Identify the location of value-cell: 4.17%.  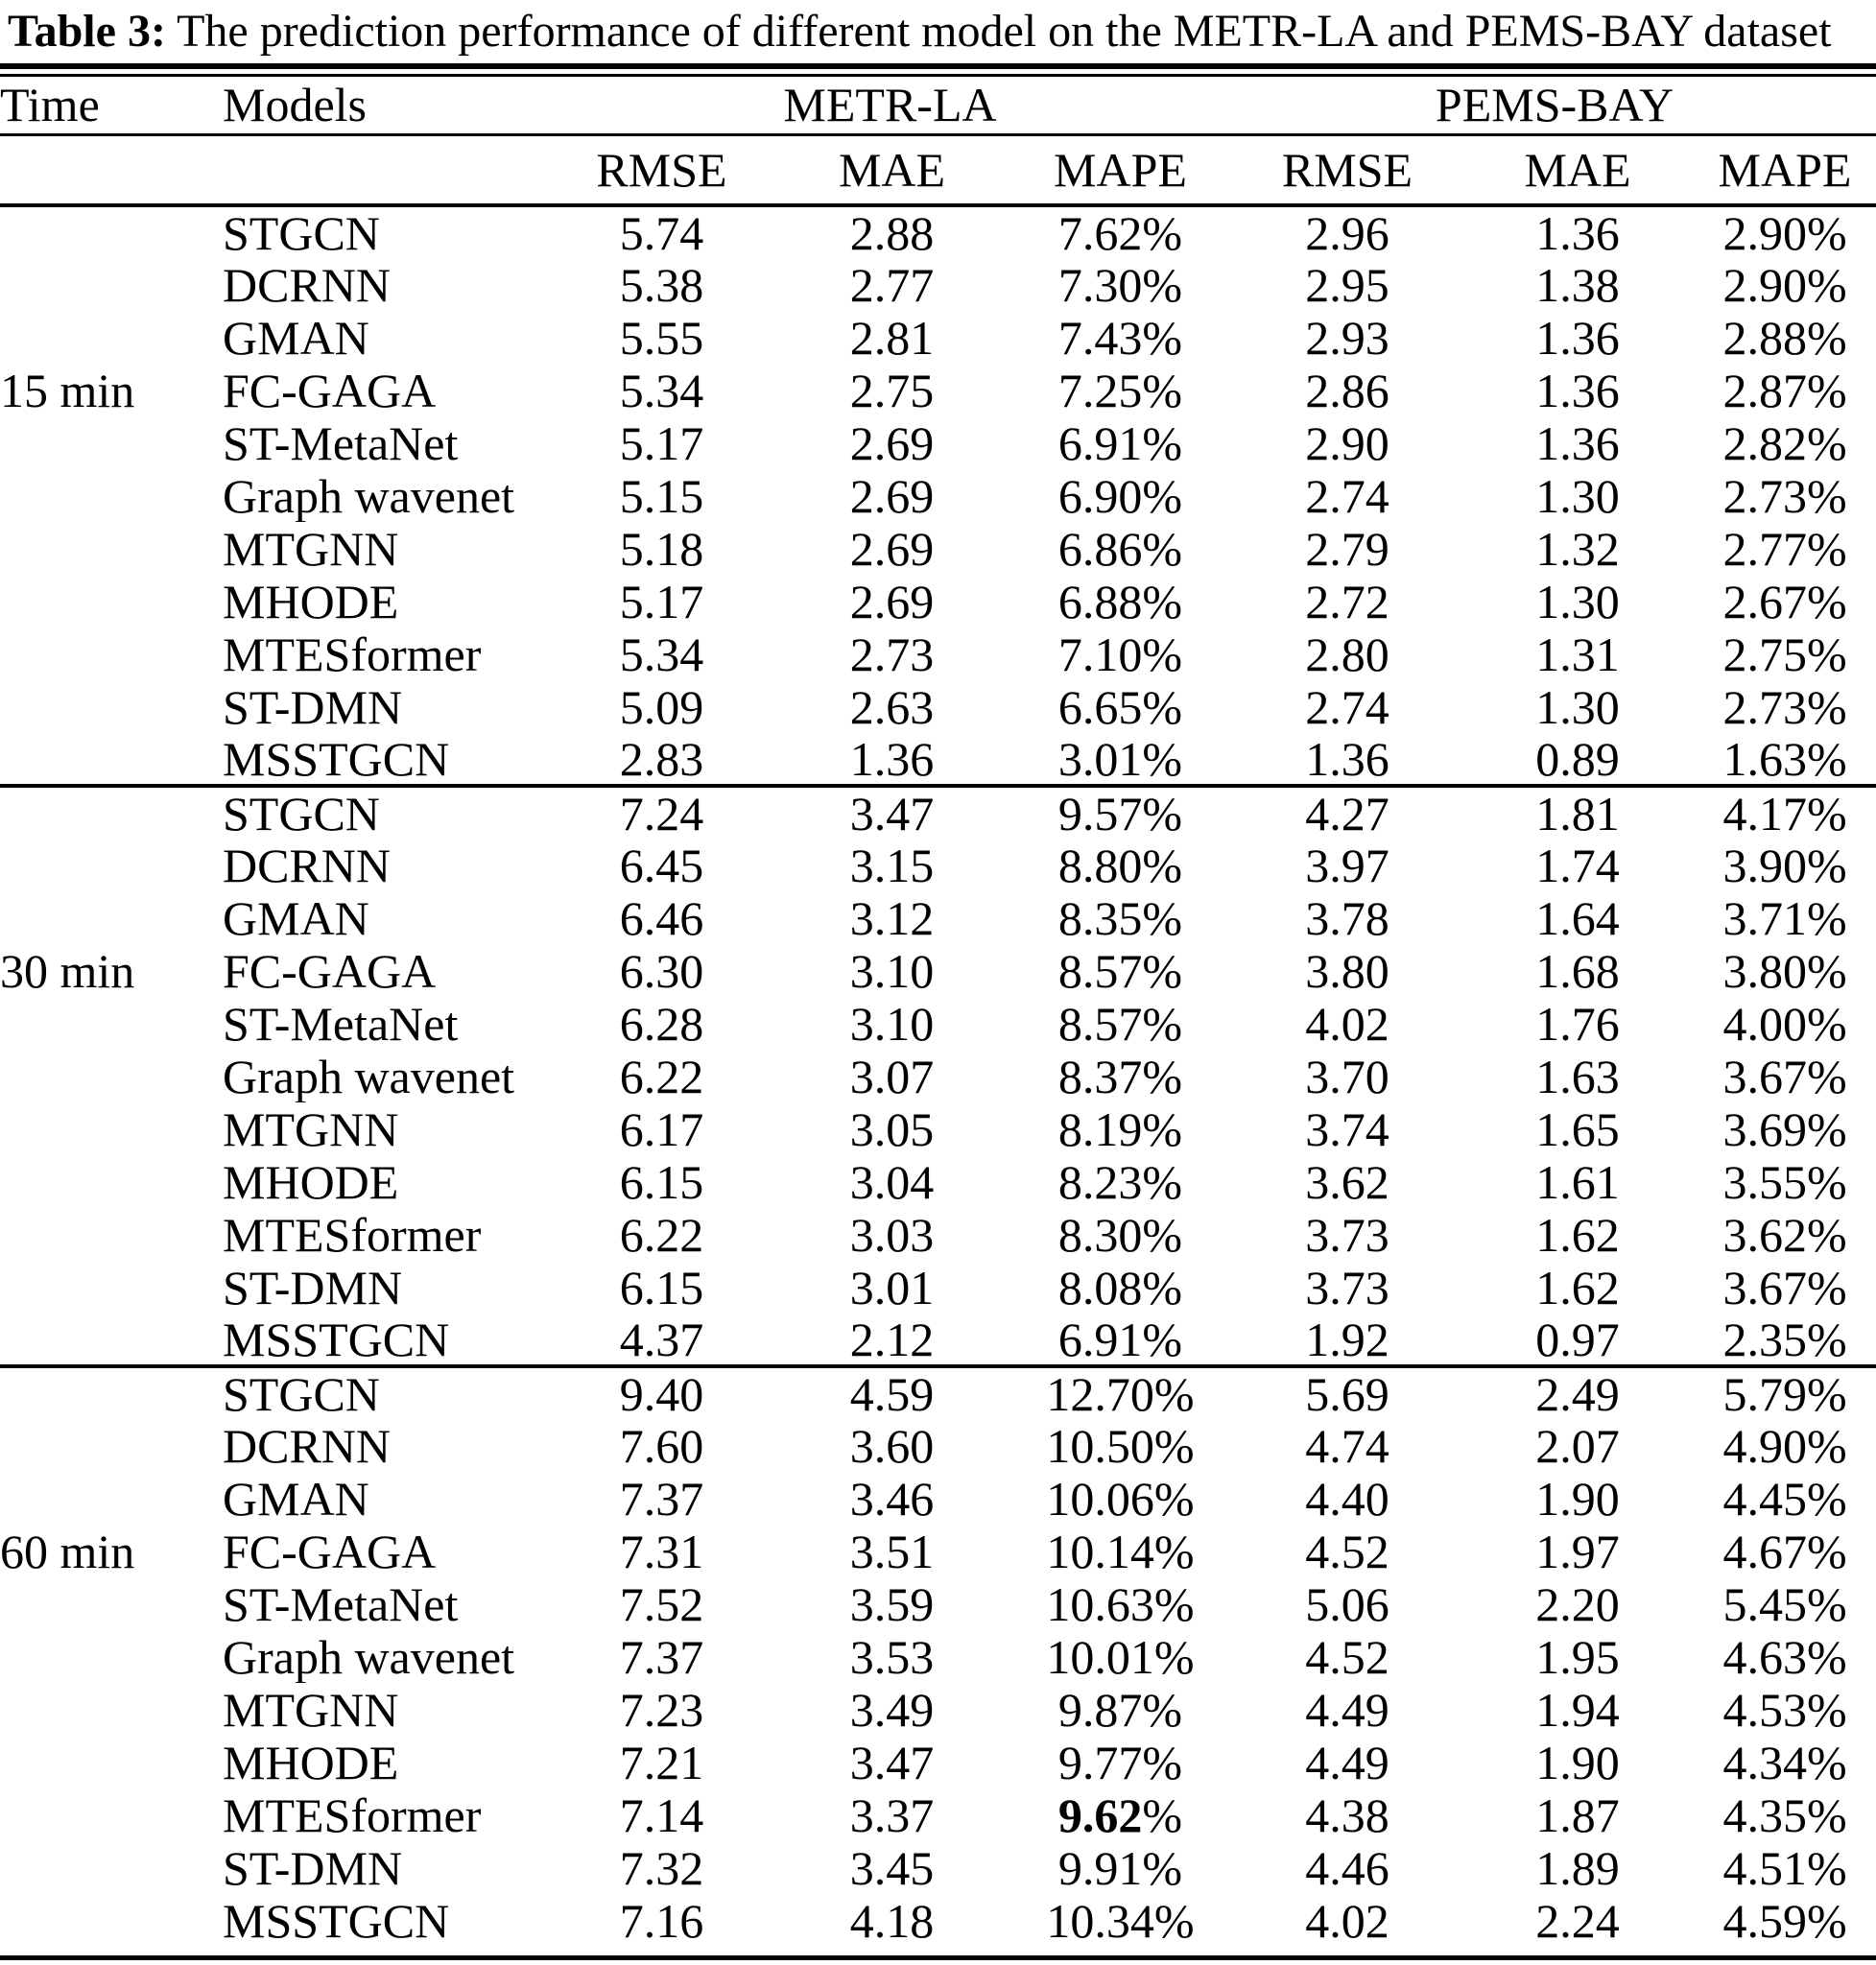
(1785, 811).